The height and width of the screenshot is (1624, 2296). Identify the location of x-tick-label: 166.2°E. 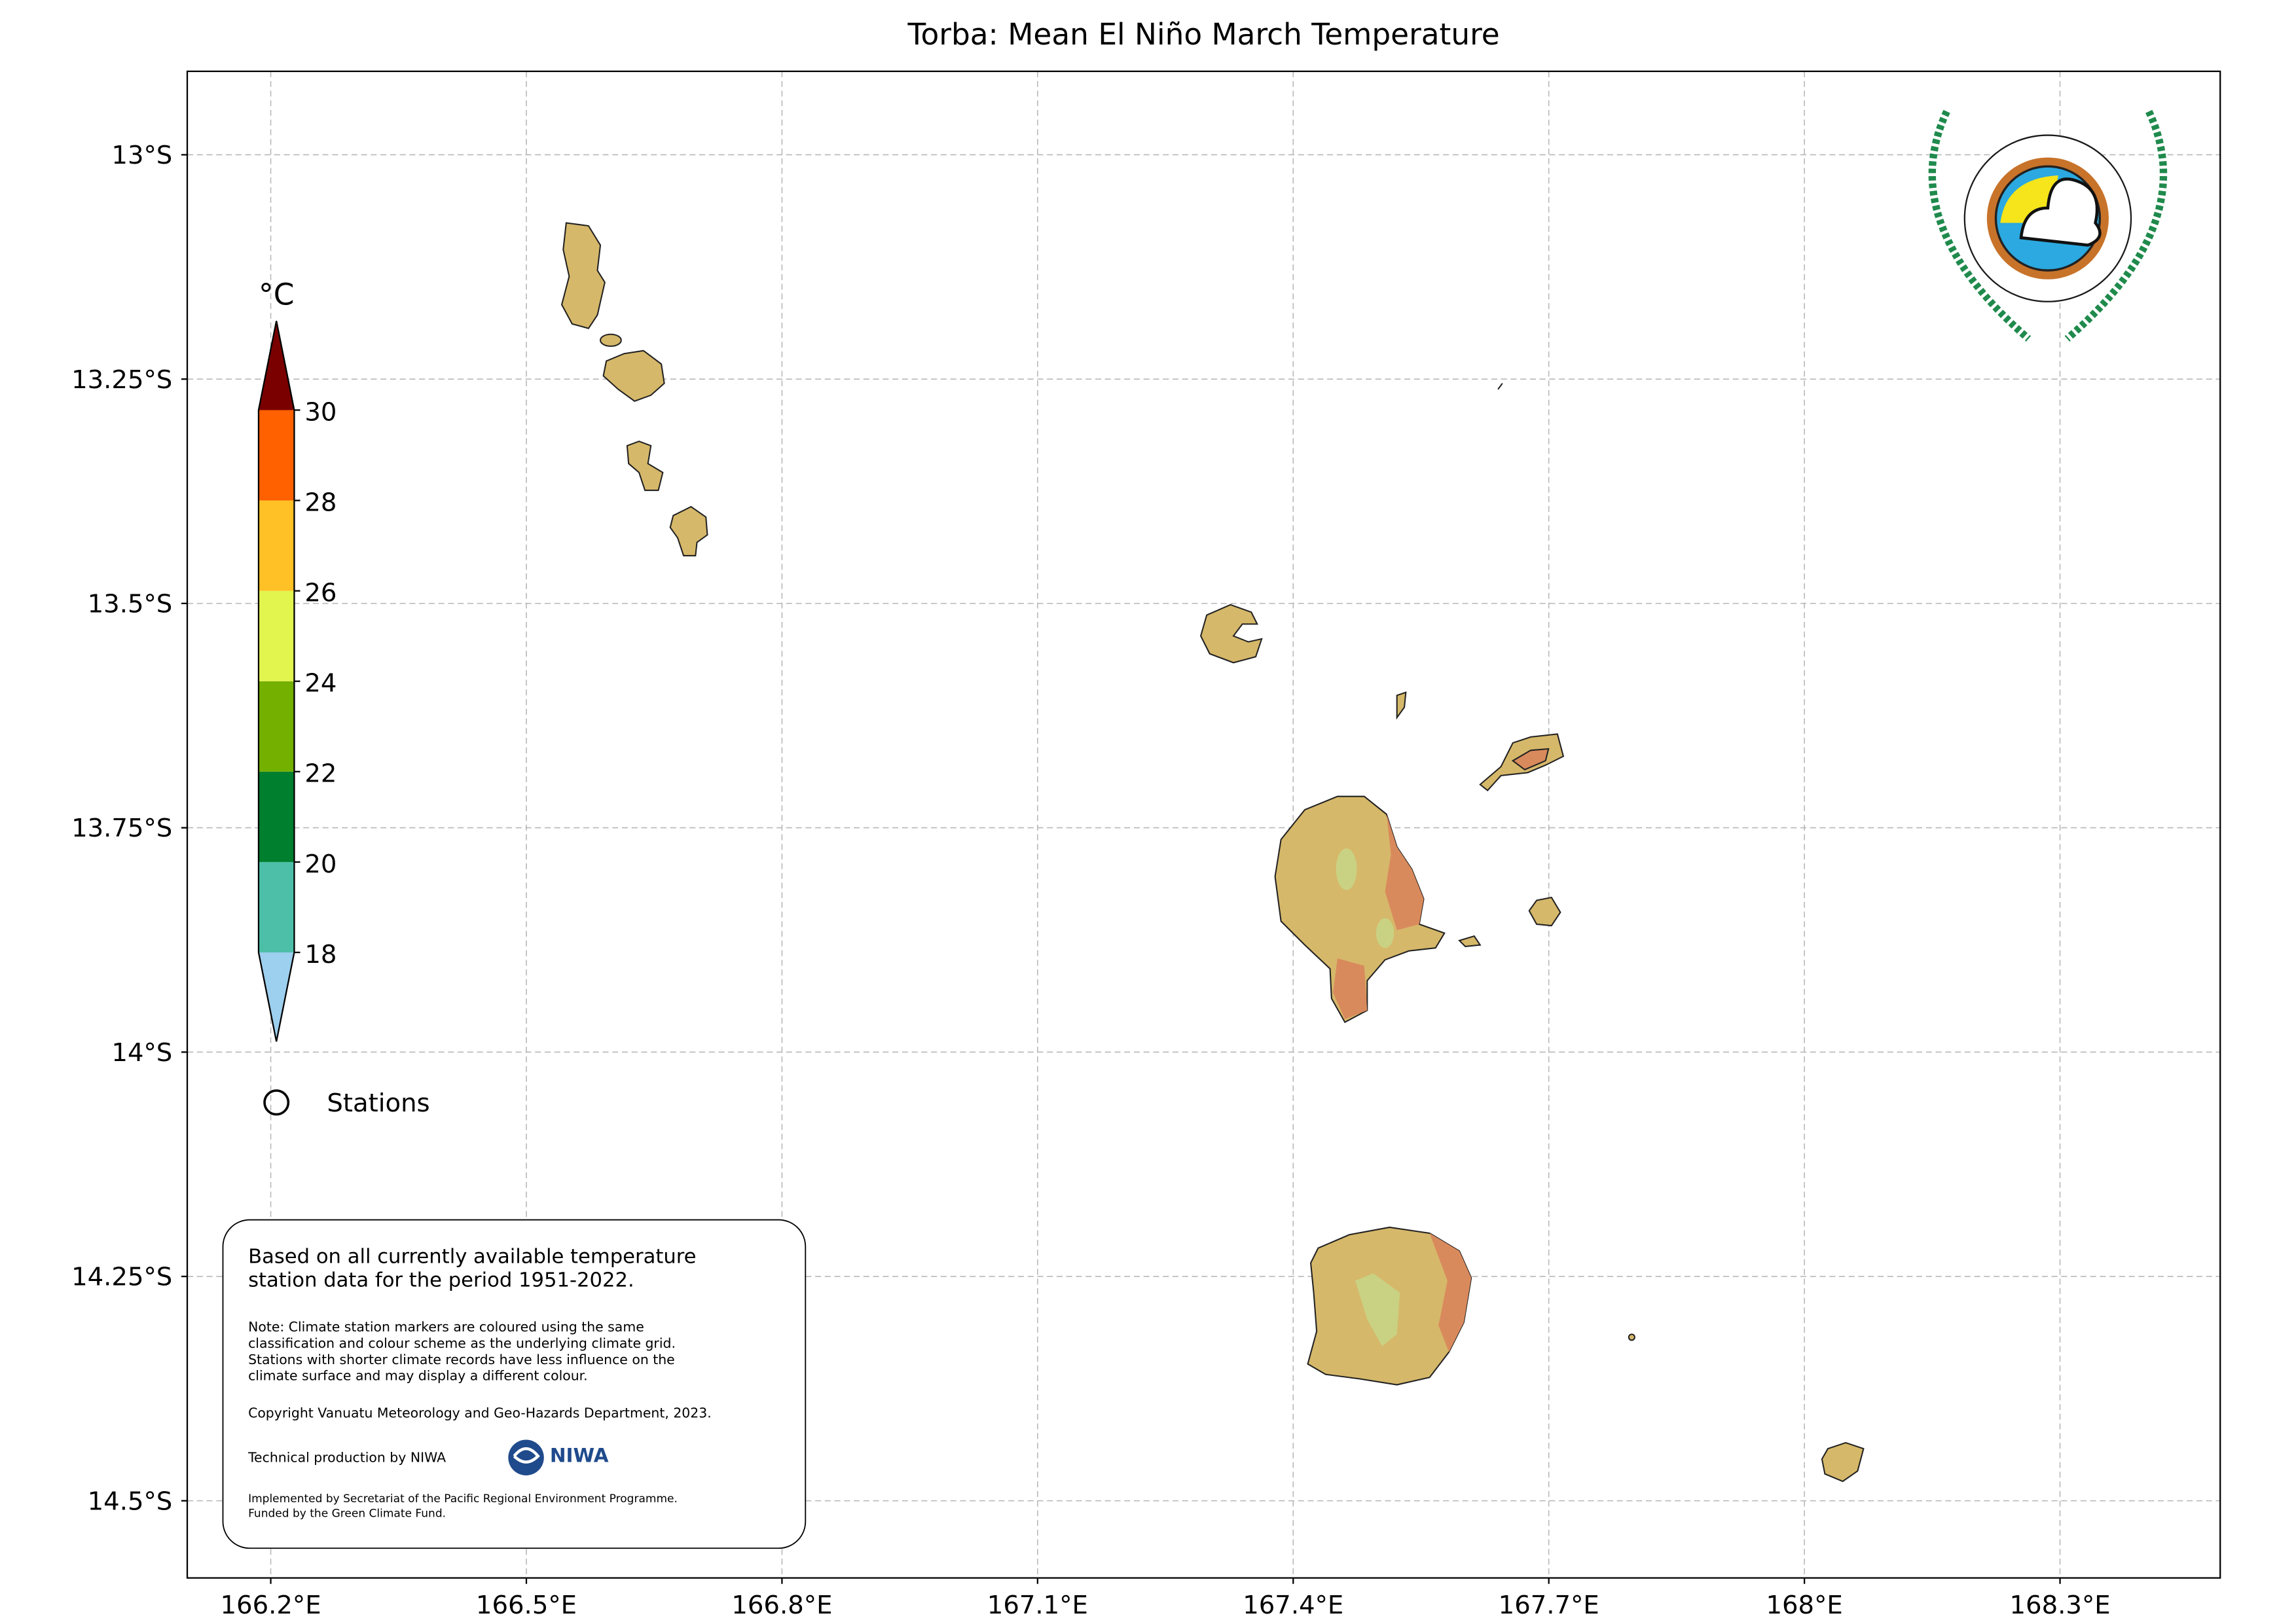
(270, 1605).